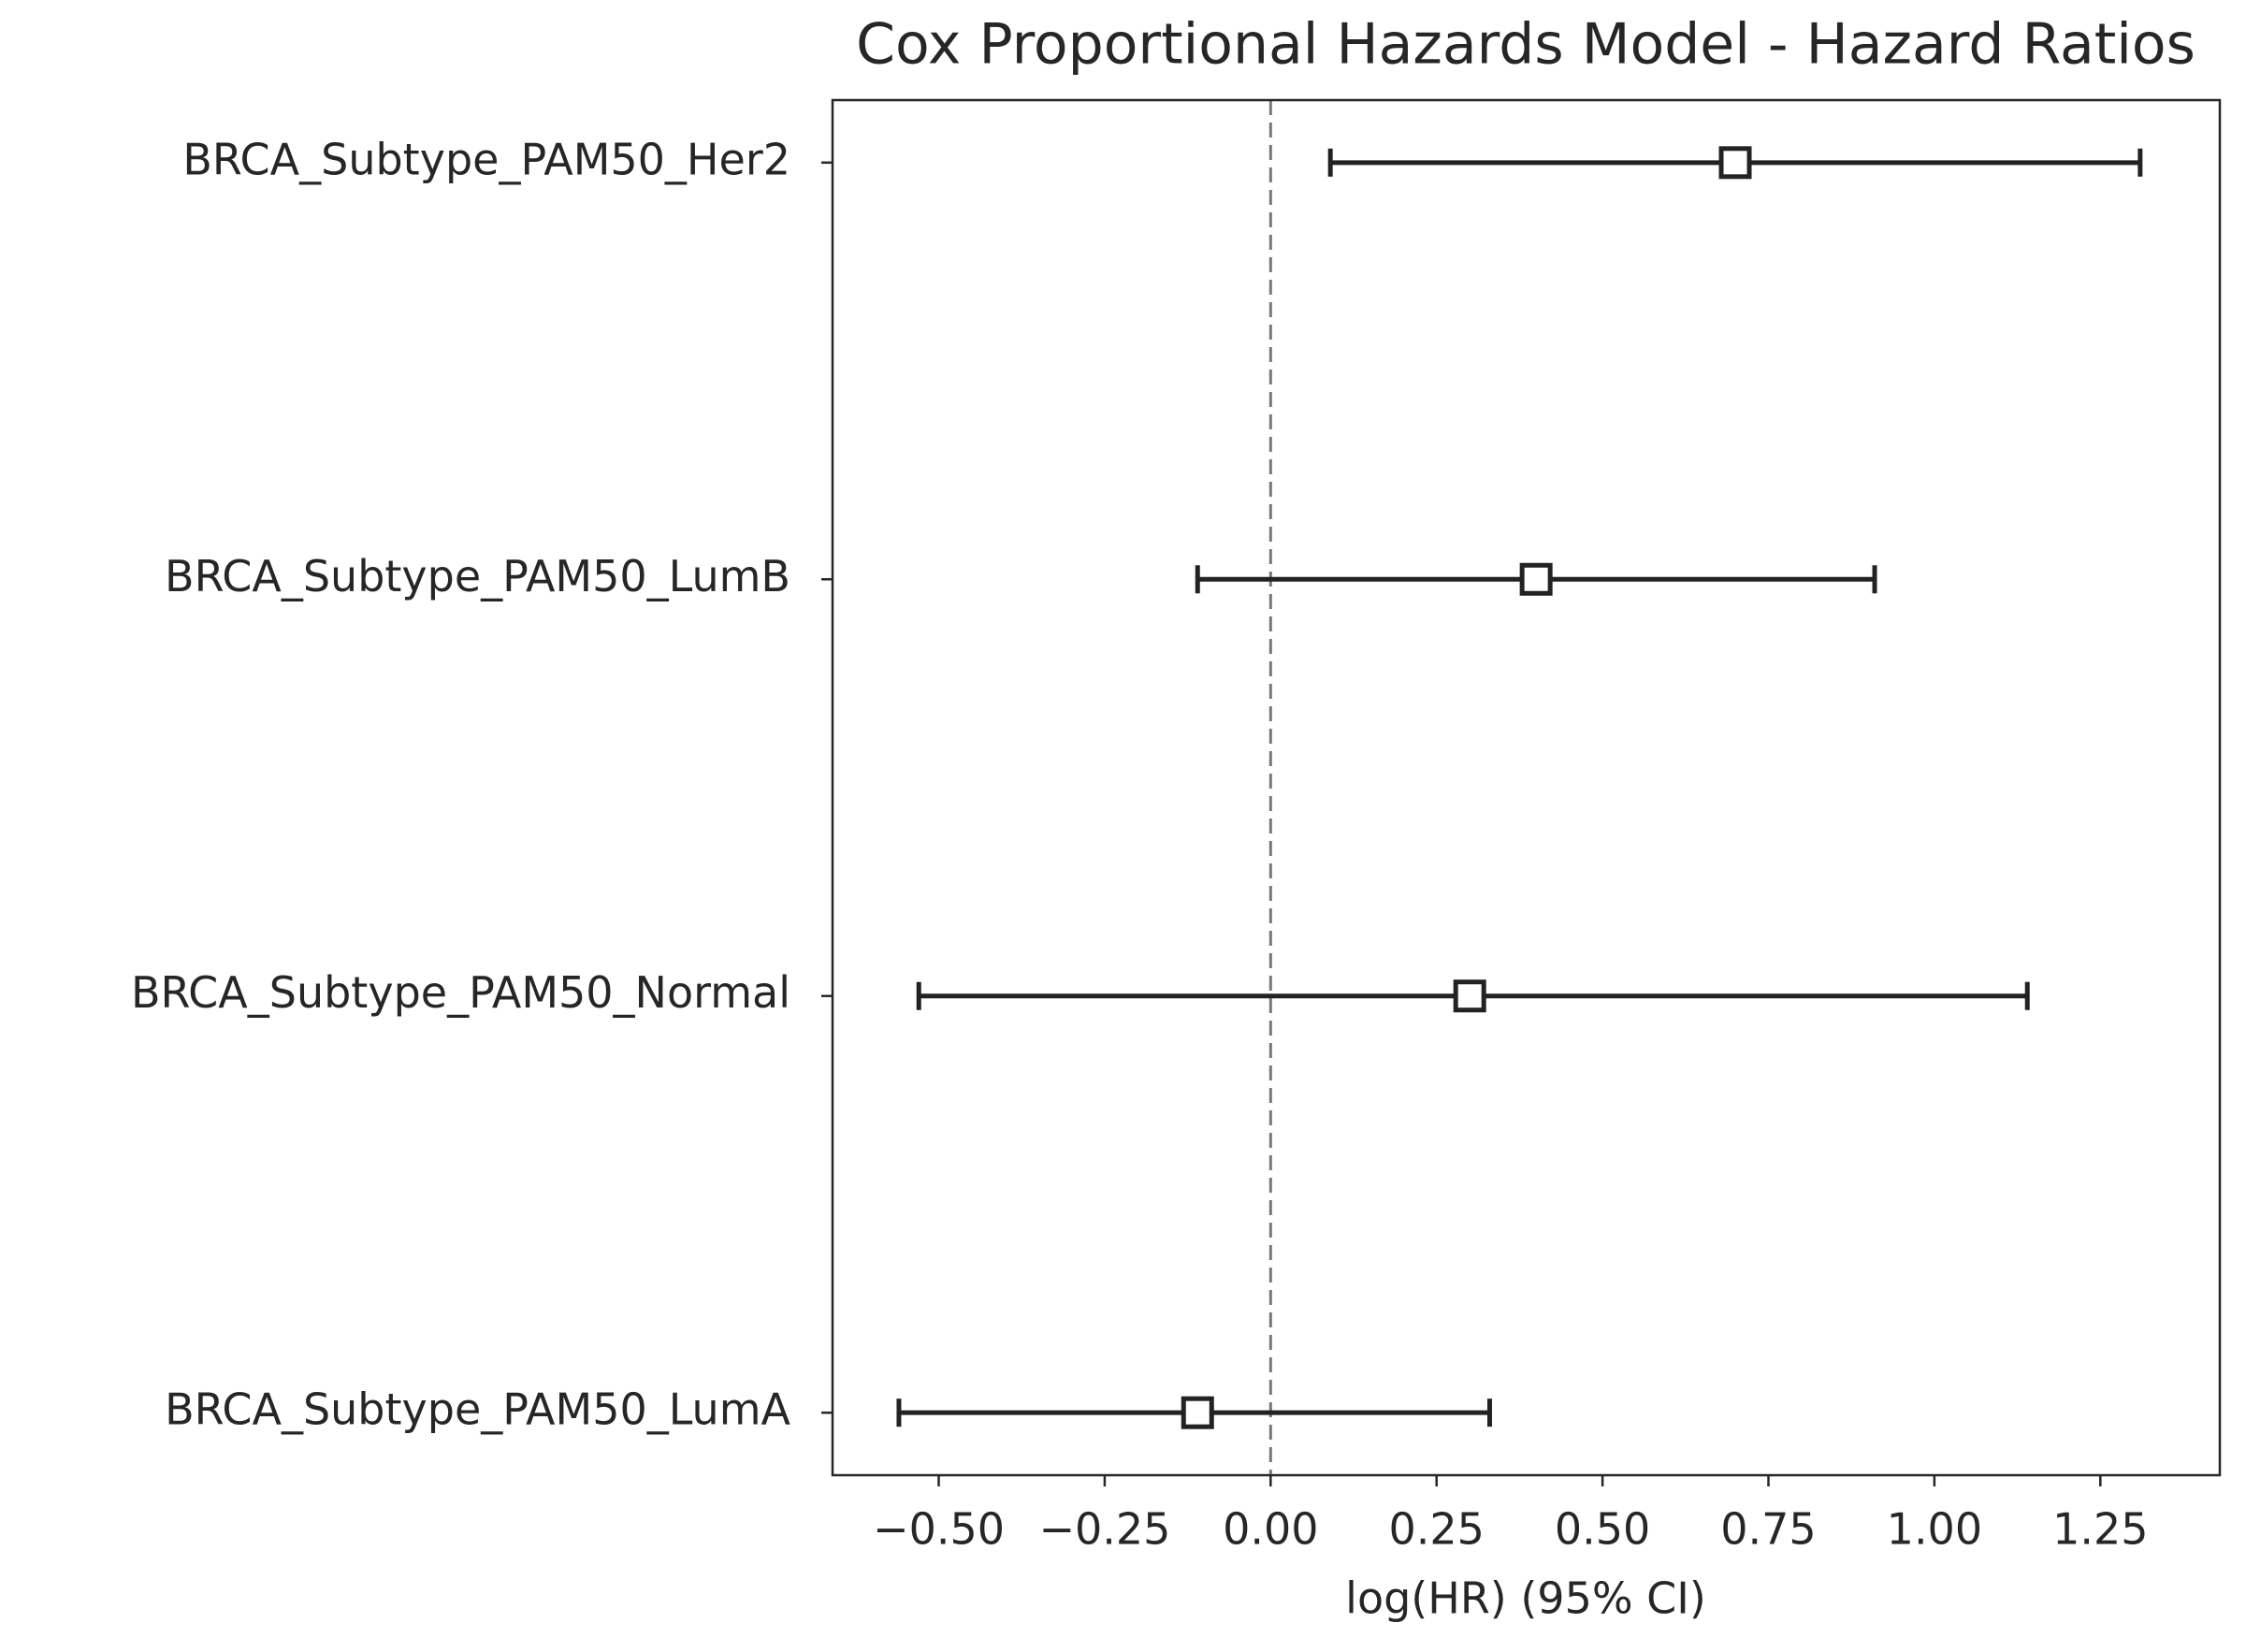 This screenshot has width=2246, height=1652. Describe the element at coordinates (461, 992) in the screenshot. I see `y-tick-label: BRCA_Subtype_PAM50_Normal` at that location.